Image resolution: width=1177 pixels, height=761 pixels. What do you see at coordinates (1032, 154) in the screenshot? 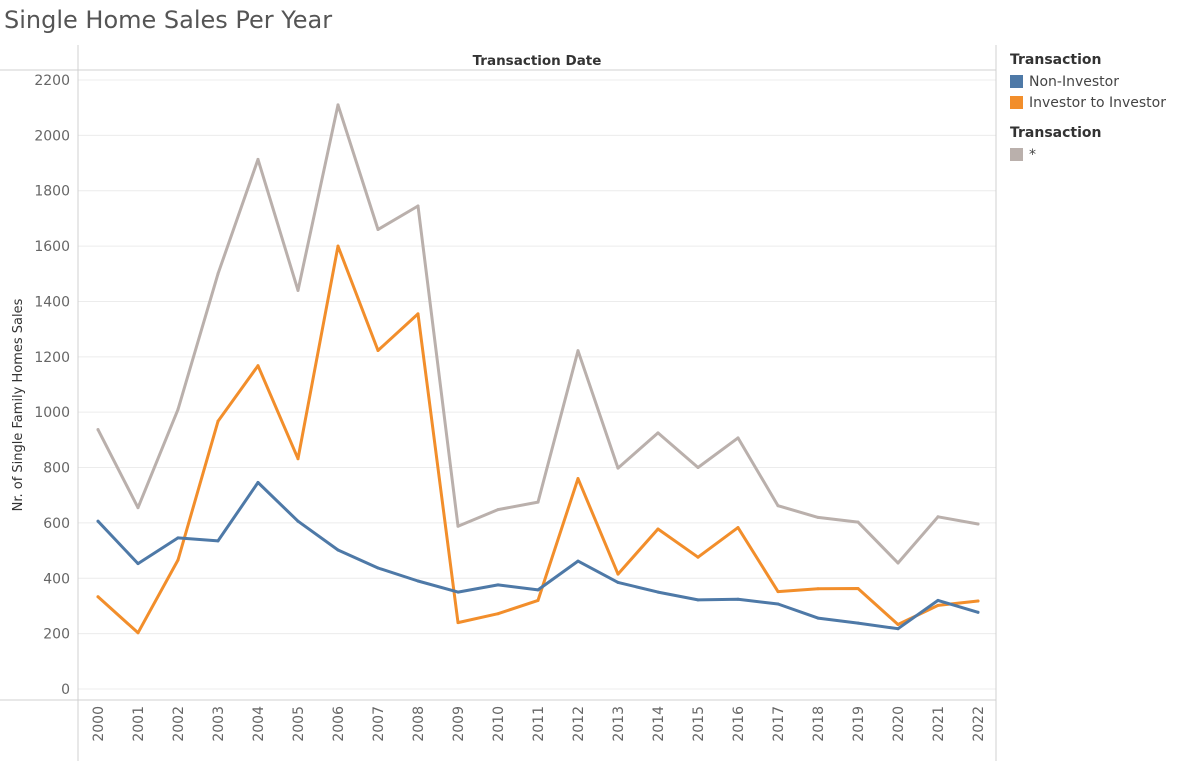
I see `legend-label: *` at bounding box center [1032, 154].